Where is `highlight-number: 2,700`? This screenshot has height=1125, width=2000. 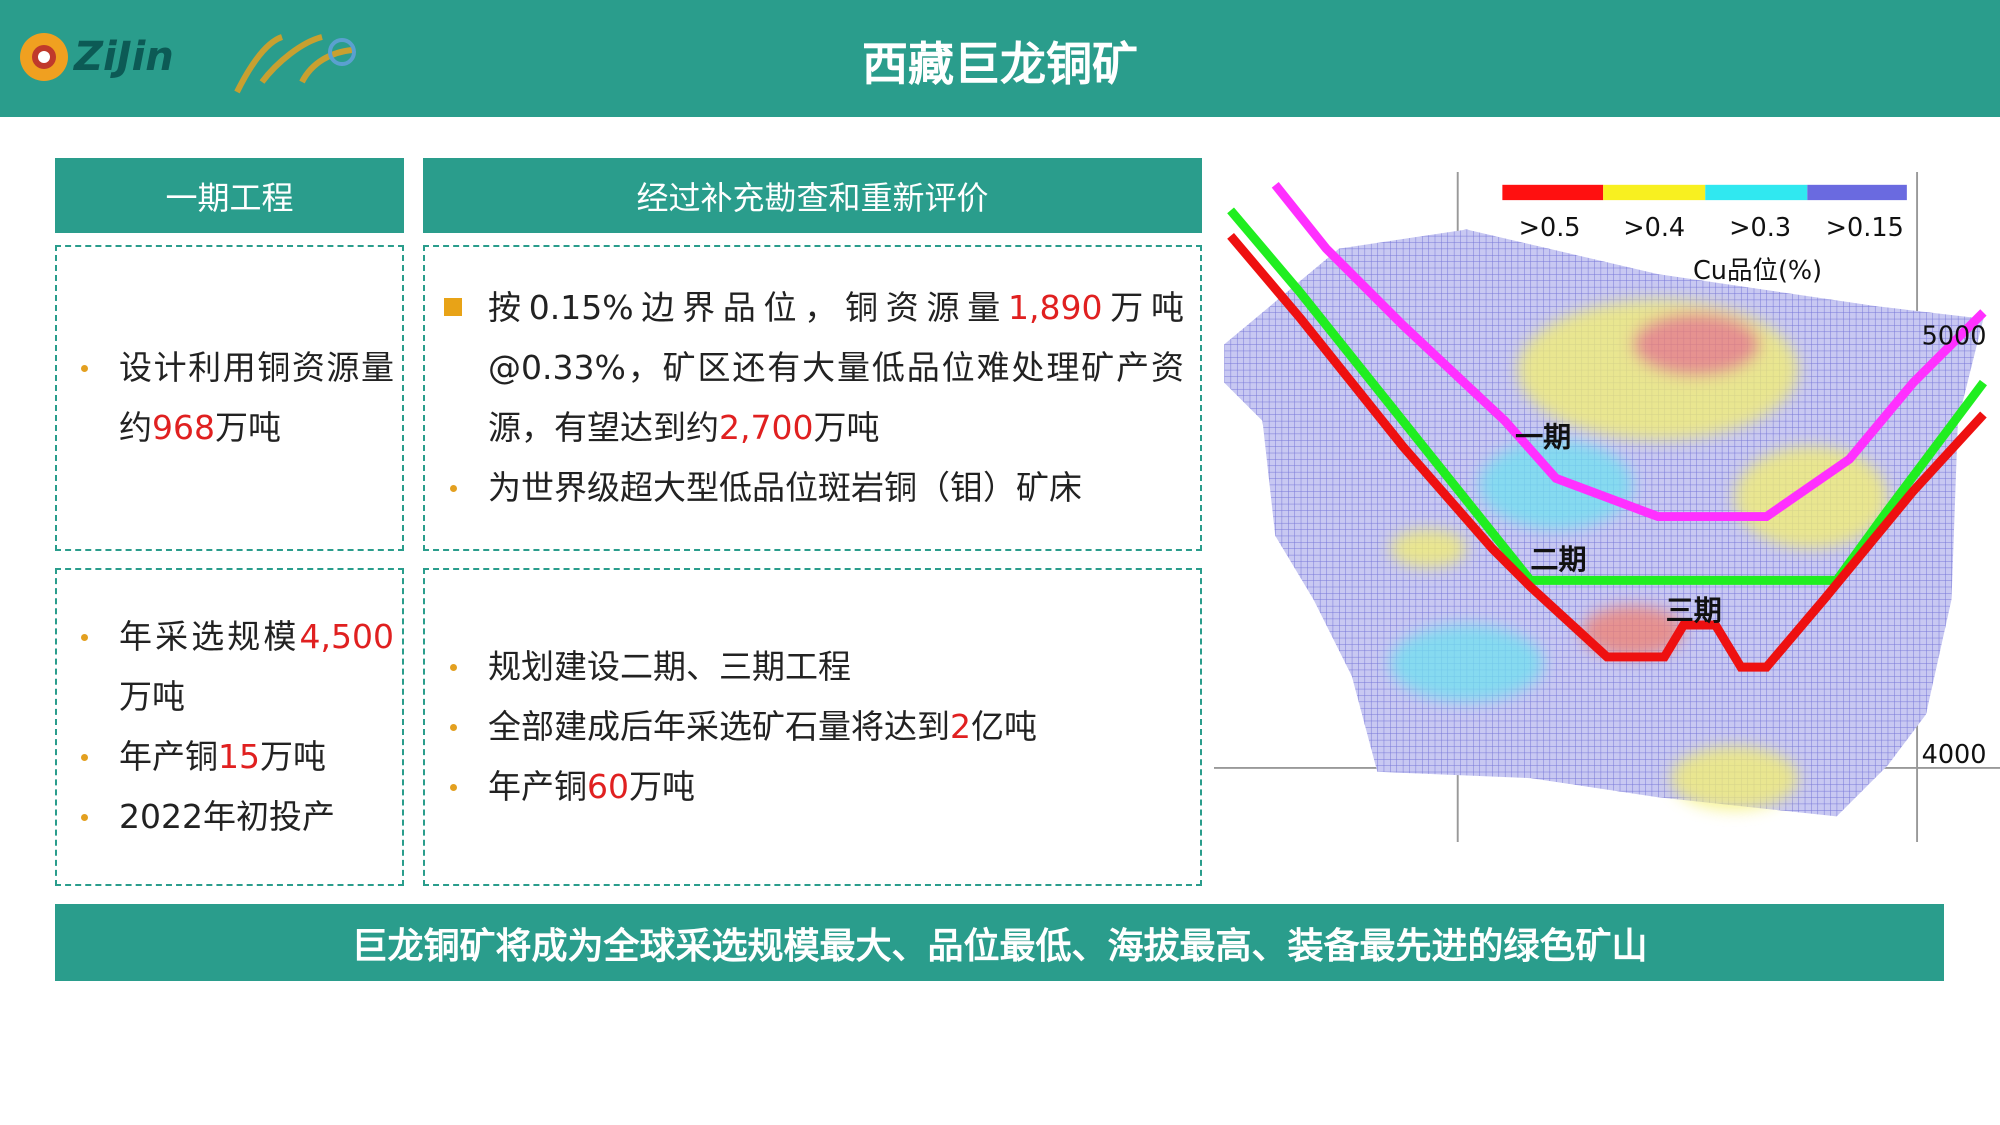
highlight-number: 2,700 is located at coordinates (766, 427).